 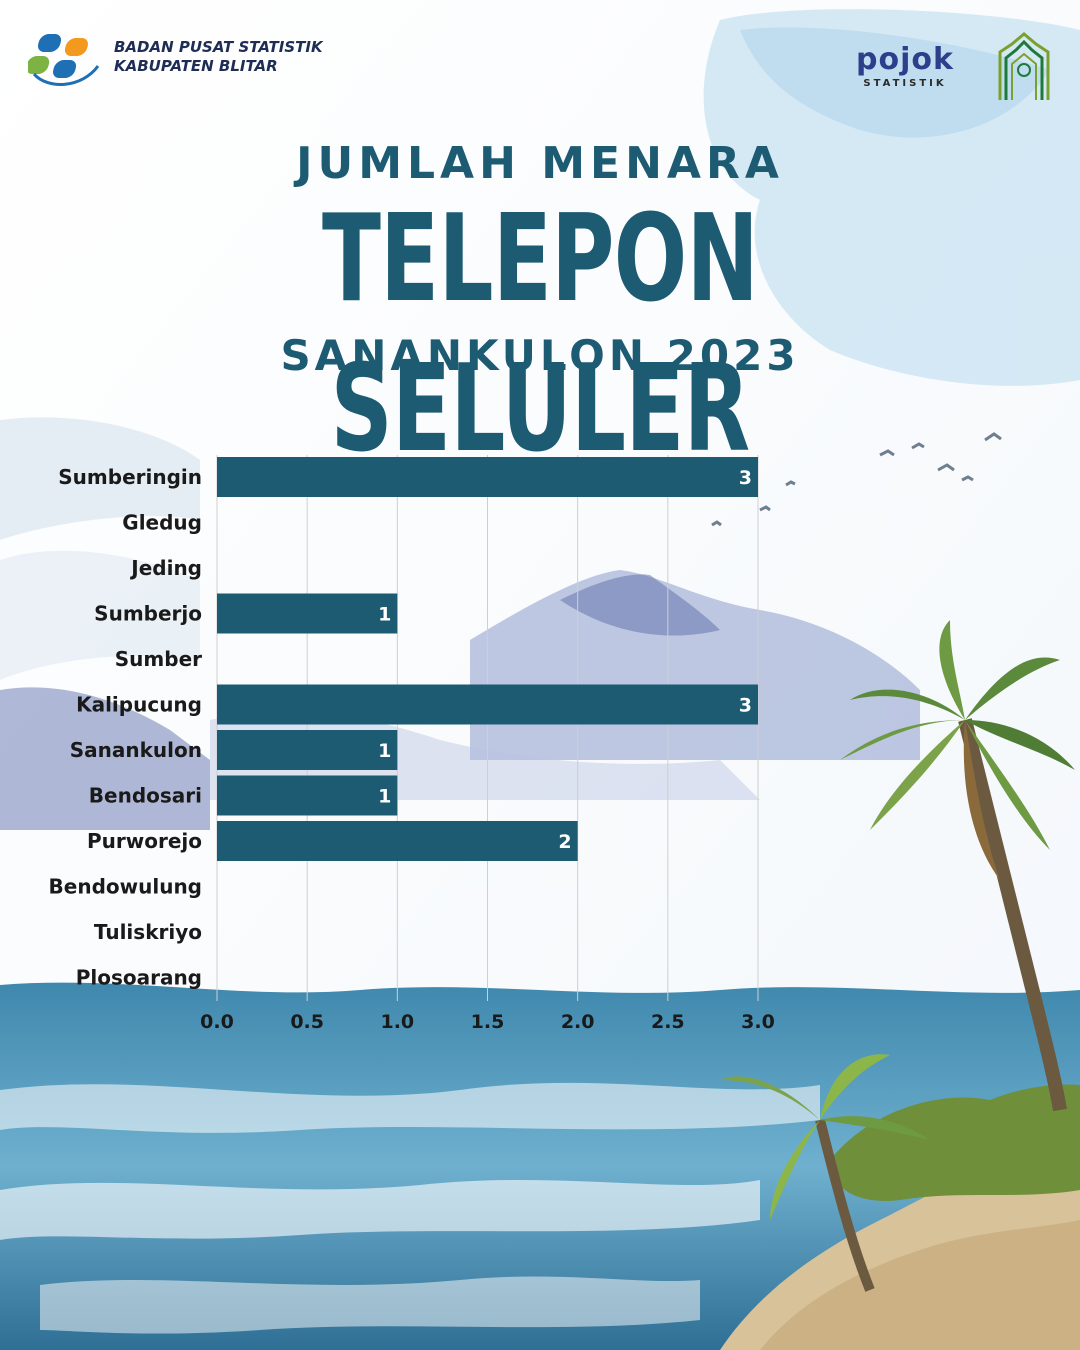 I want to click on chart-x-ticks: 0.0 0.5 1.0 1.5 2.0 2.5 3.0, so click(x=487, y=1022).